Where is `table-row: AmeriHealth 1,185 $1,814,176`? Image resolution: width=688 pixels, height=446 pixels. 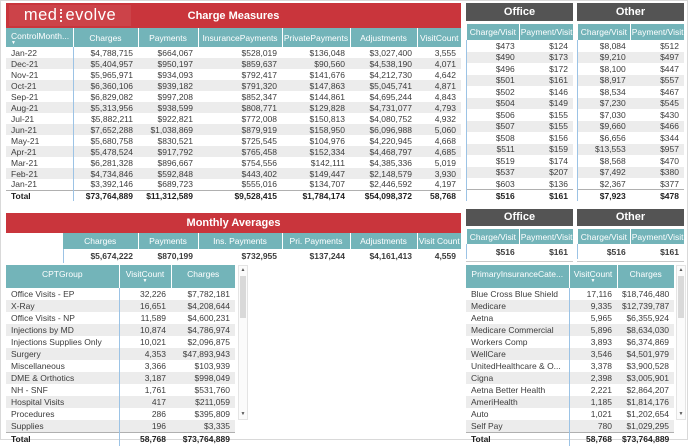 table-row: AmeriHealth 1,185 $1,814,176 is located at coordinates (570, 402).